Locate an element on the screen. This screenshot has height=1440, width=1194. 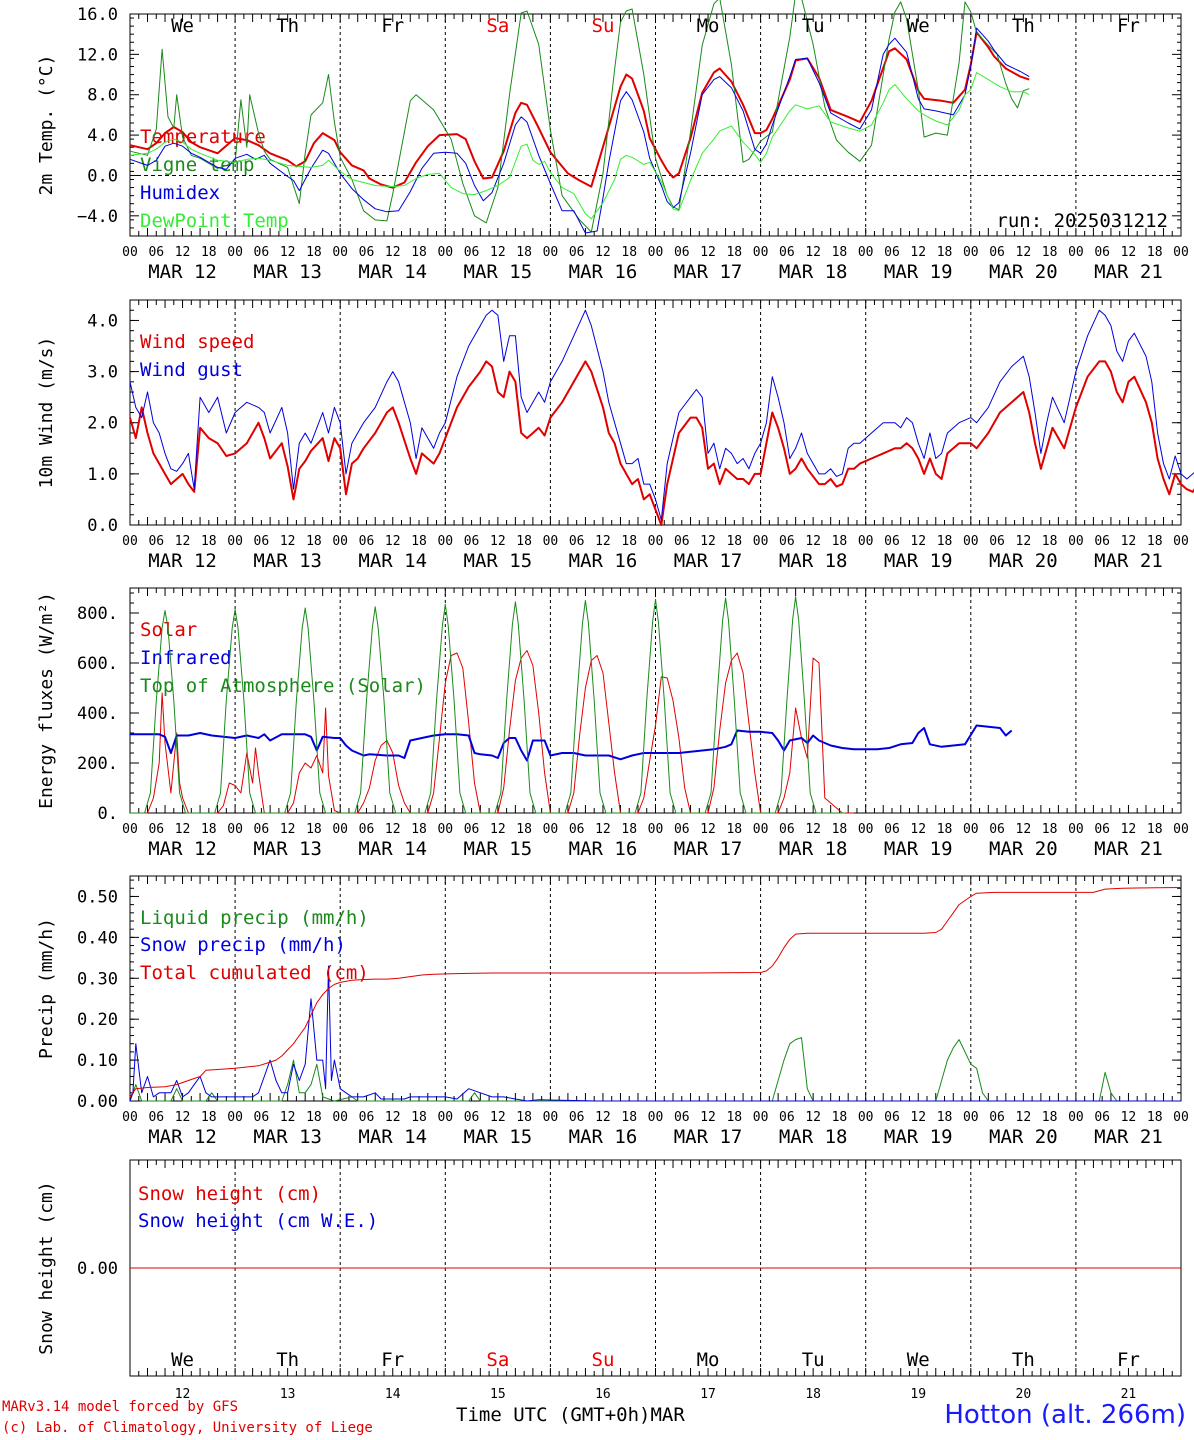
date-label: MAR 21 is located at coordinates (1128, 849).